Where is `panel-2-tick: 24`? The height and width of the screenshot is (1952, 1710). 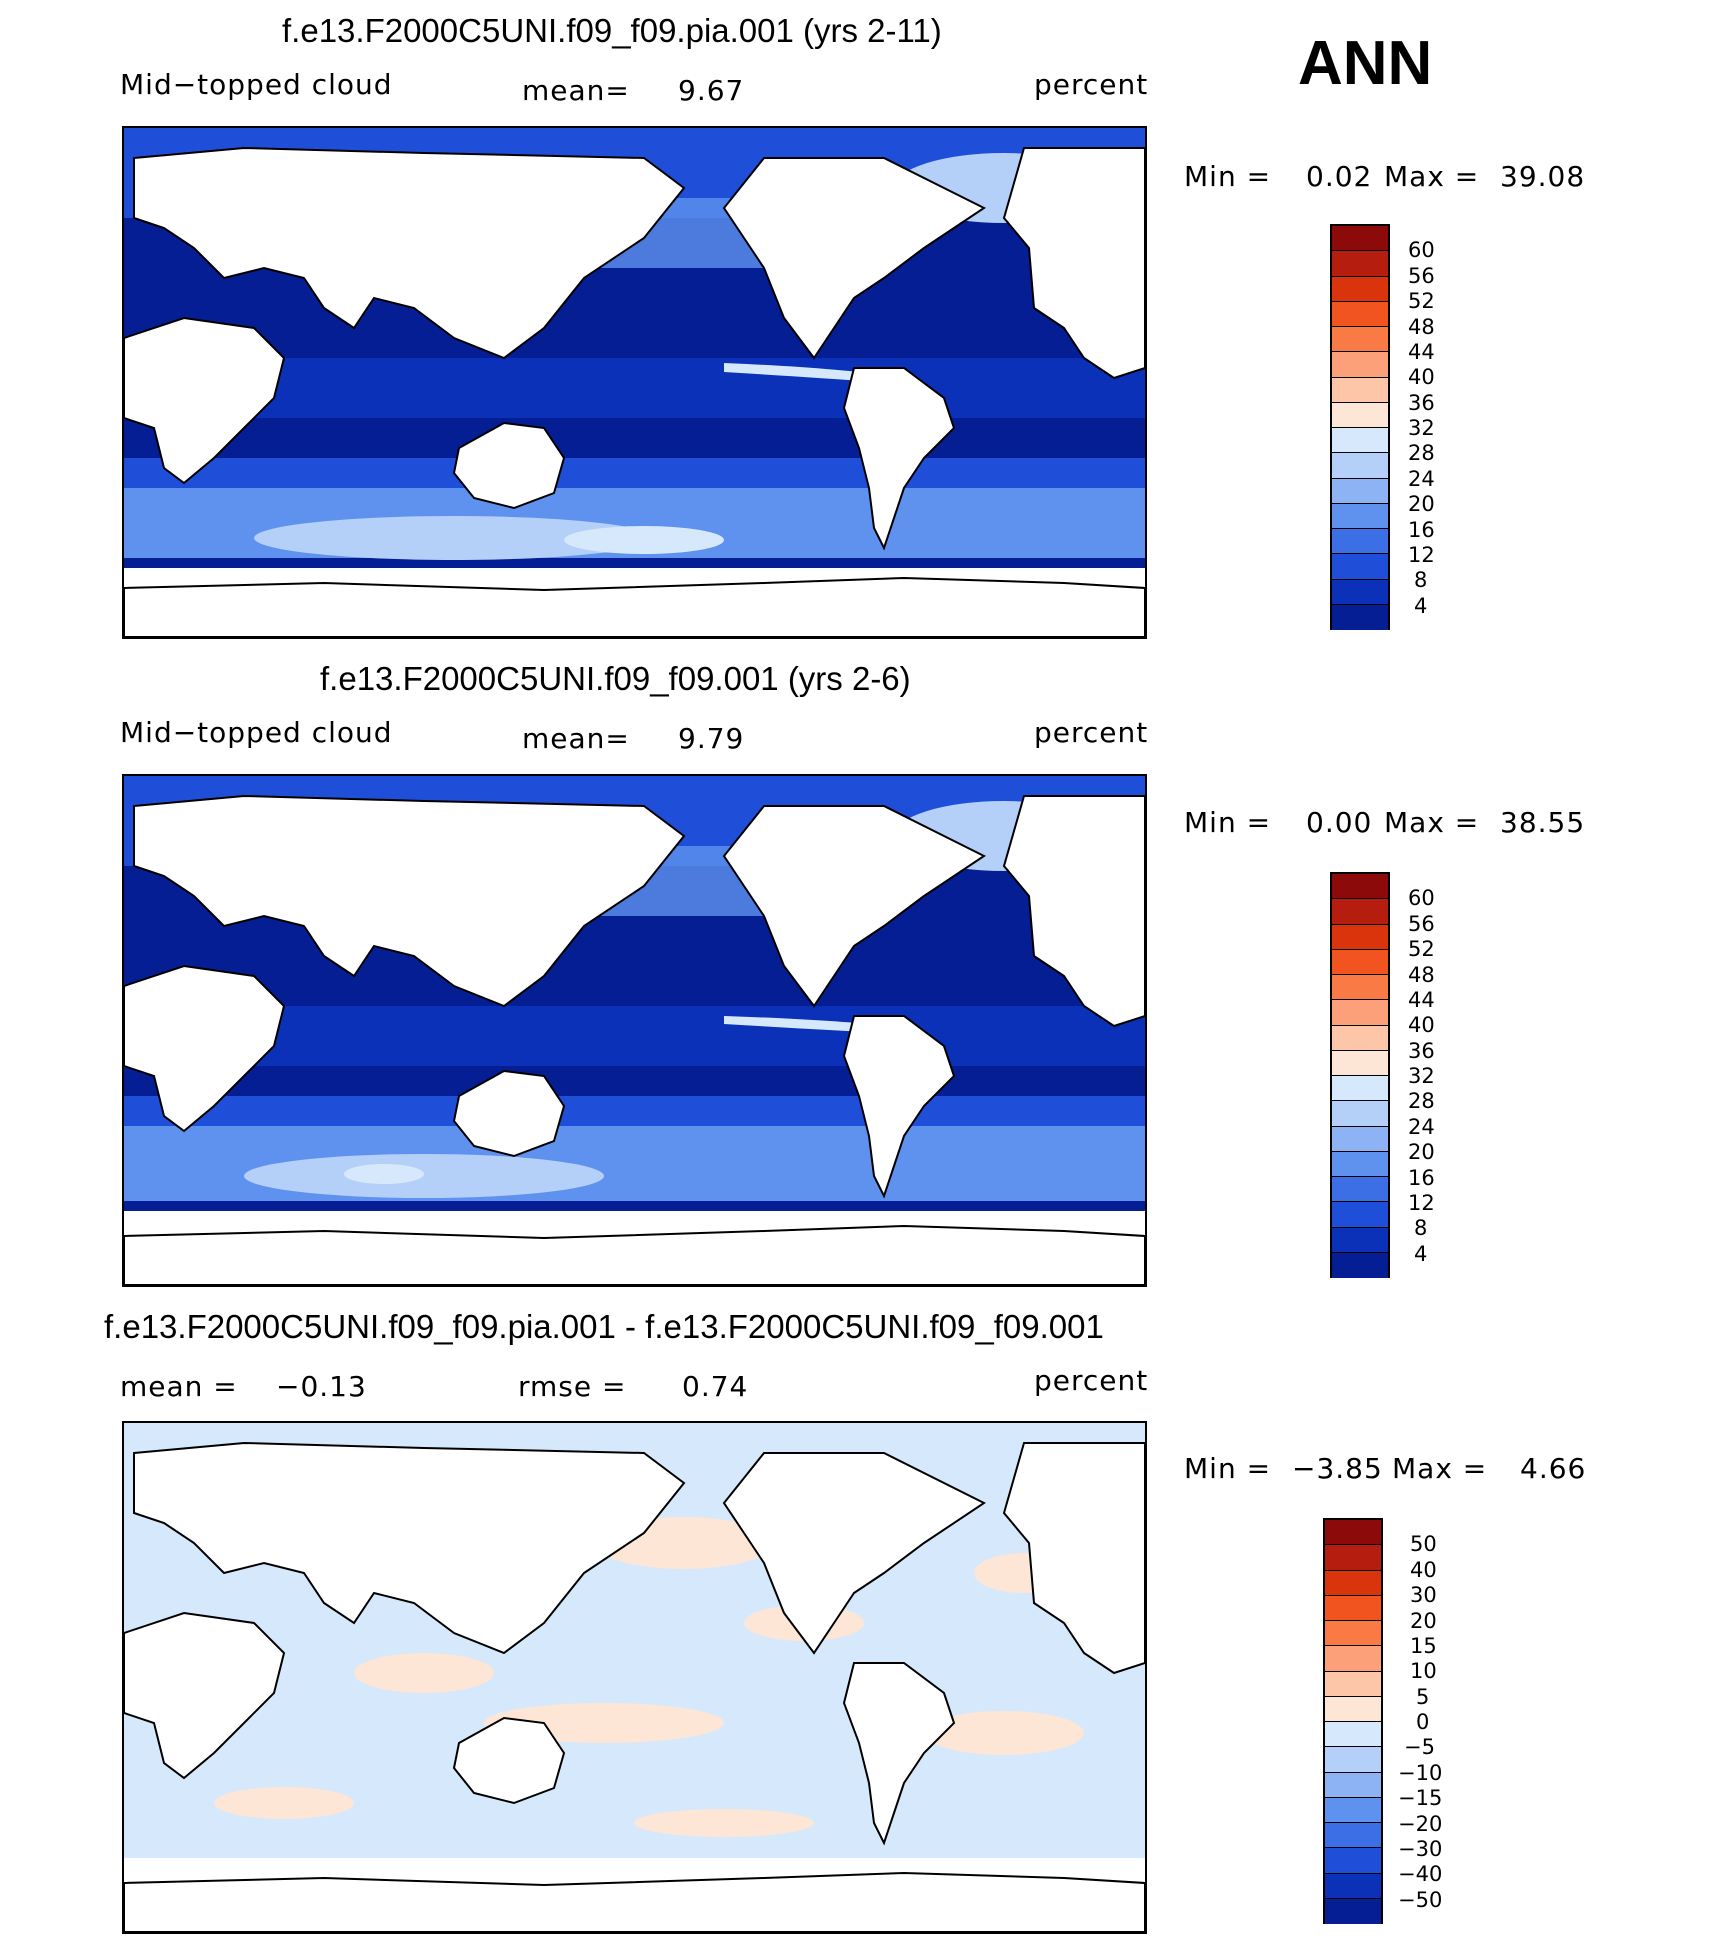
panel-2-tick: 24 is located at coordinates (1421, 1127).